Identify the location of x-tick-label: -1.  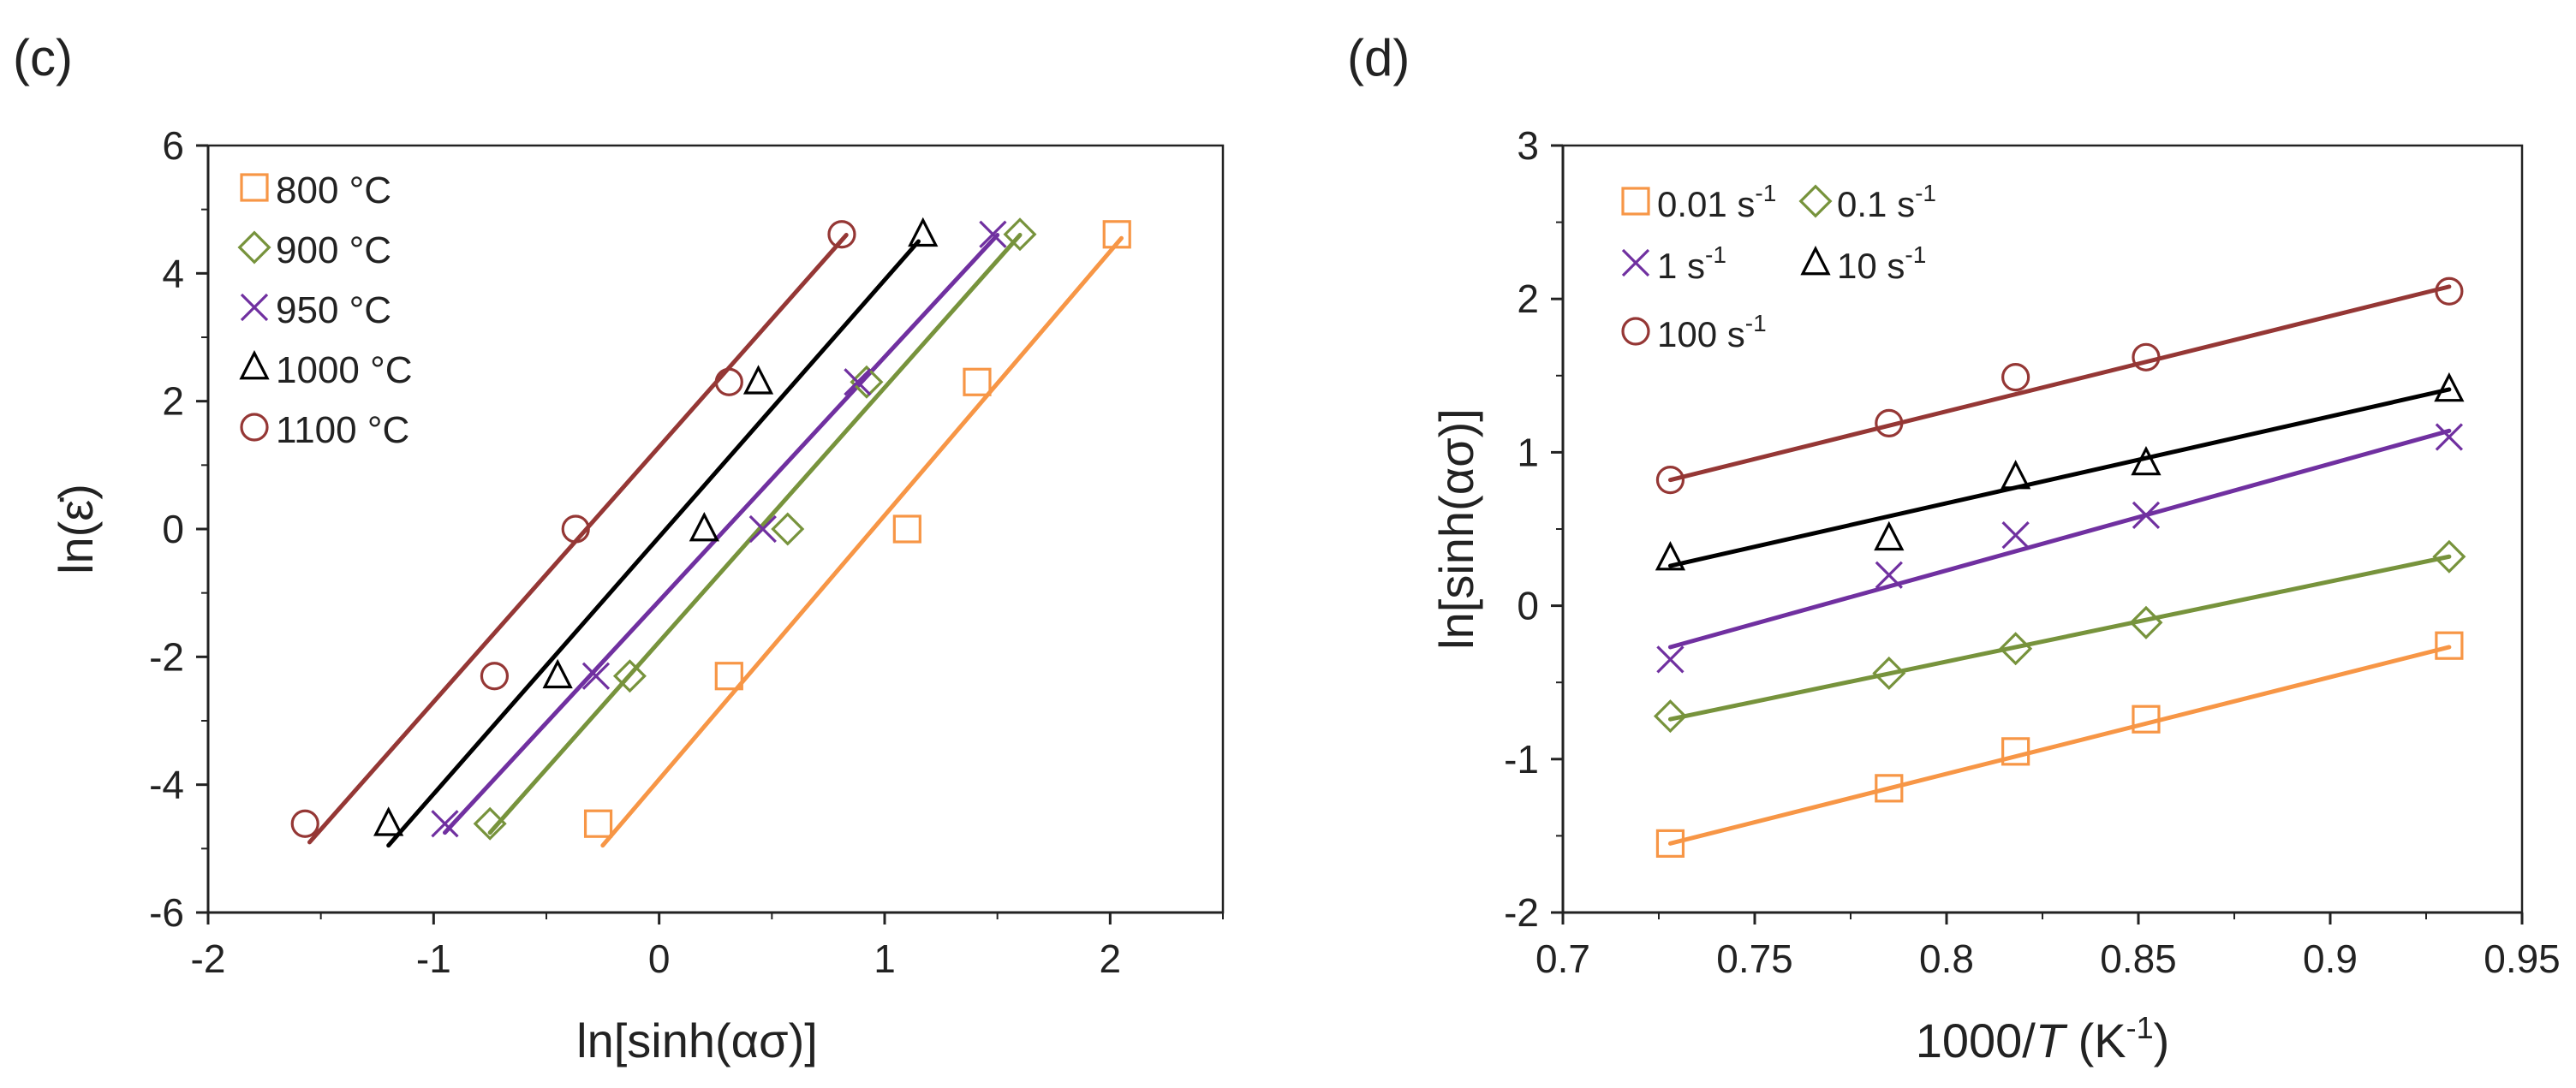
(433, 959).